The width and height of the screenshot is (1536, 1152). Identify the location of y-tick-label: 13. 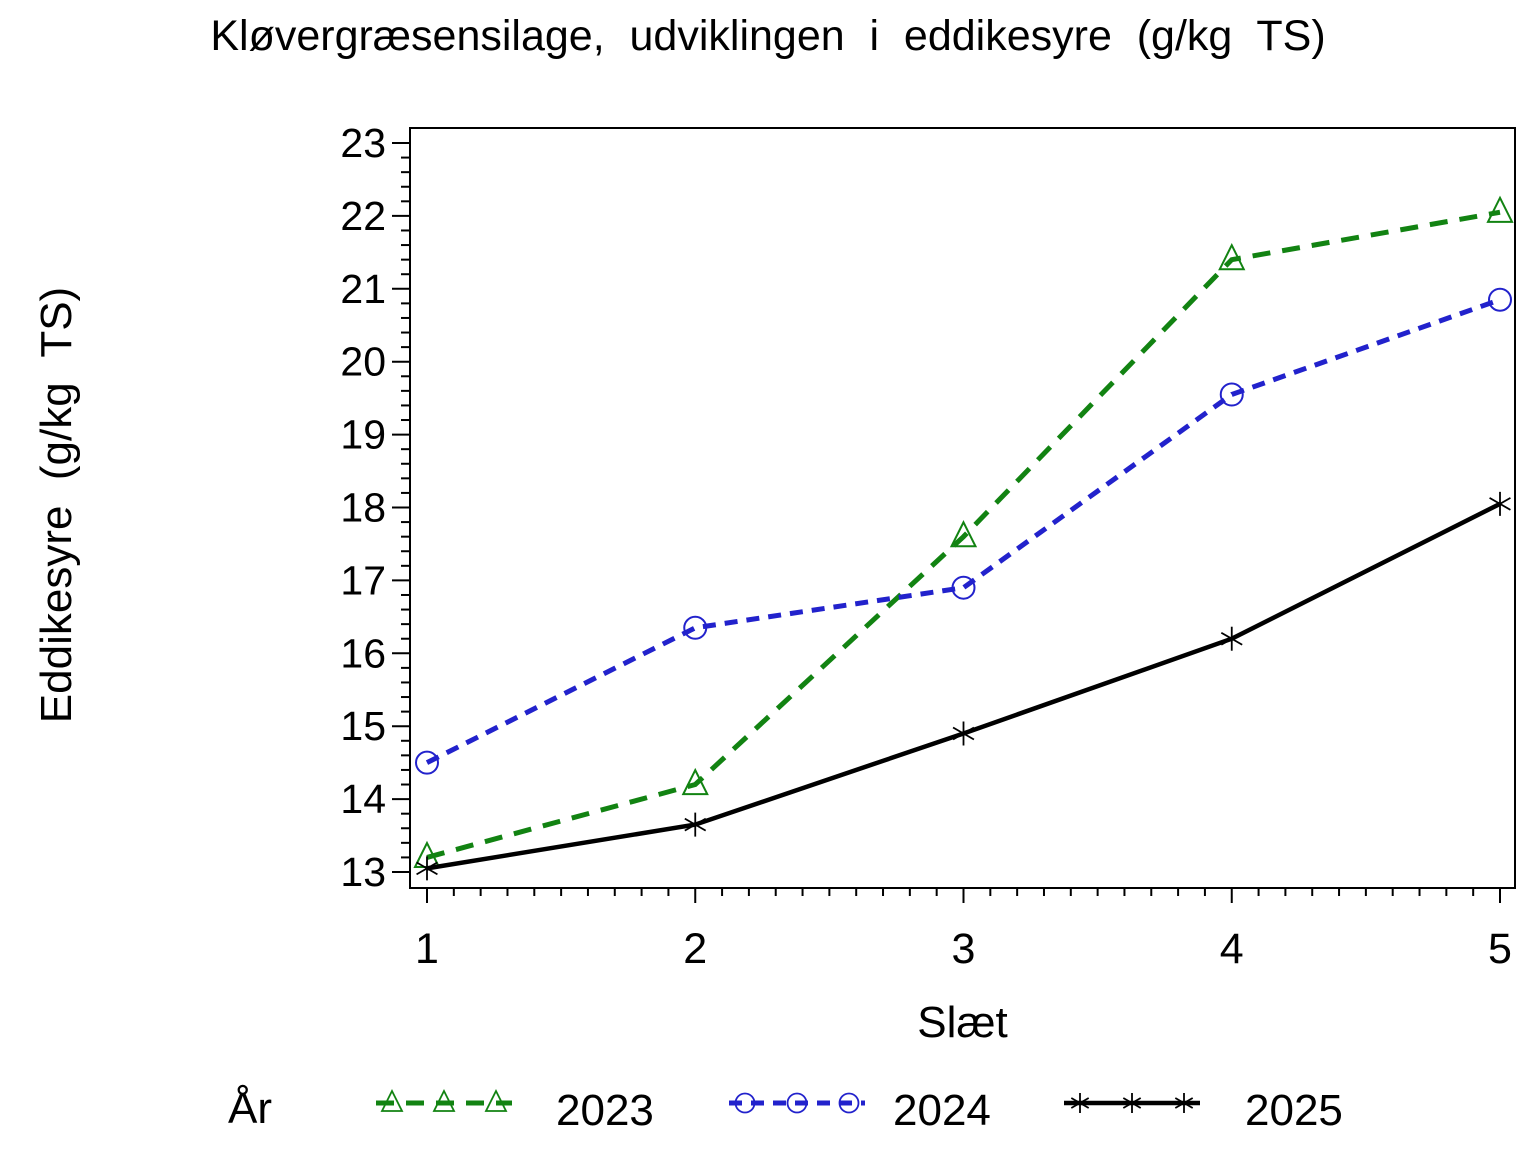
(363, 872).